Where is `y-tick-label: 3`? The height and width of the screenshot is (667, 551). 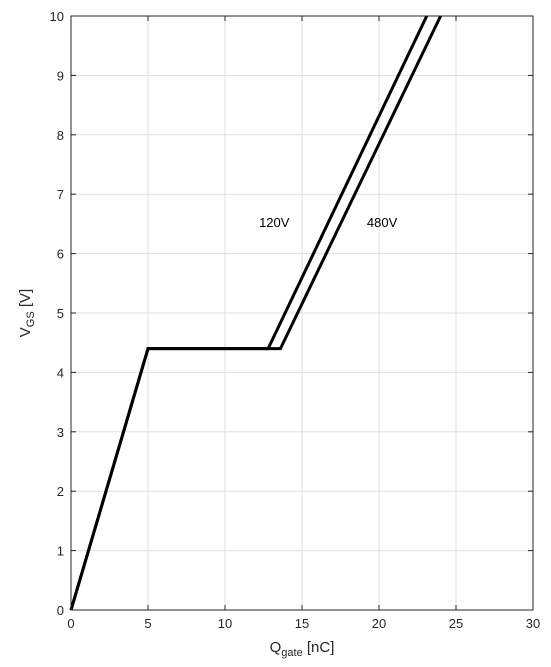 y-tick-label: 3 is located at coordinates (60, 432).